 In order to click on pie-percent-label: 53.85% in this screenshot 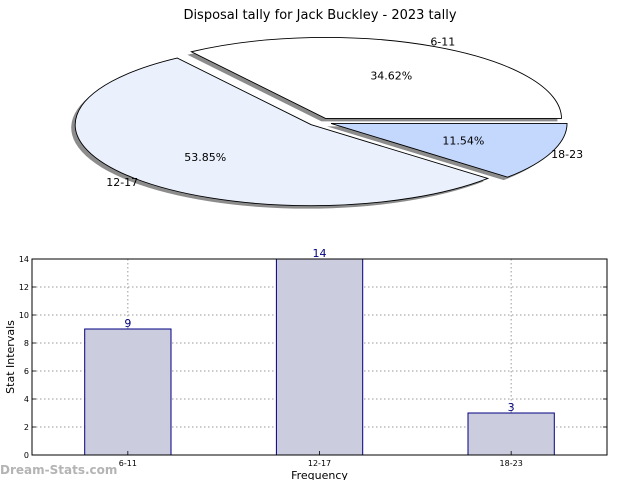, I will do `click(205, 157)`.